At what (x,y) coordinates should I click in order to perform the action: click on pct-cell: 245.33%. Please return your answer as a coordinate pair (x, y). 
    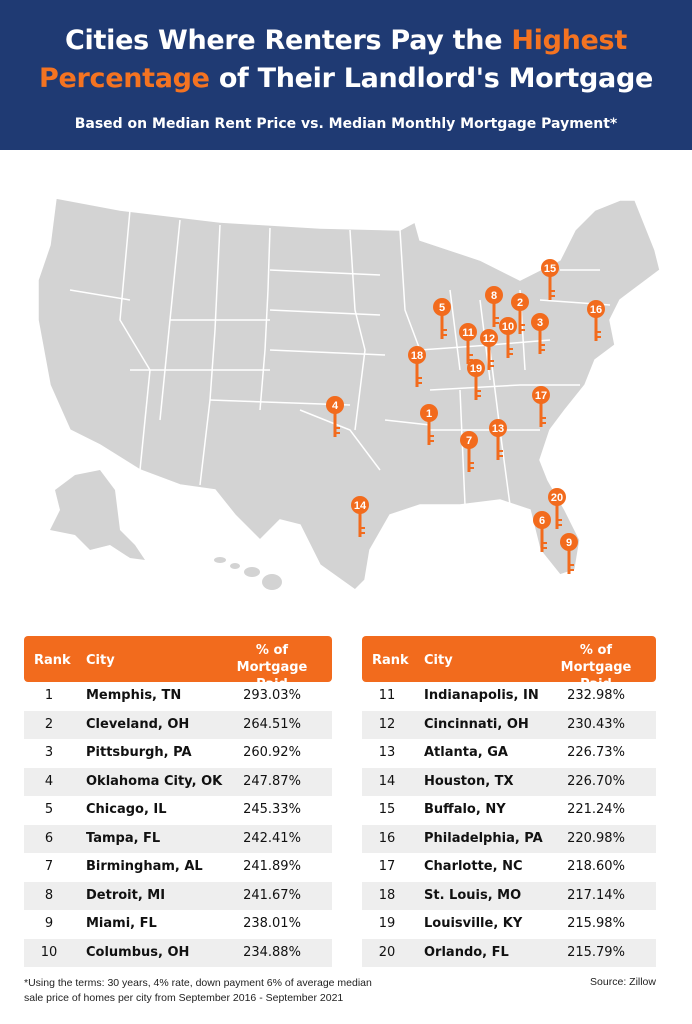
    Looking at the image, I should click on (272, 809).